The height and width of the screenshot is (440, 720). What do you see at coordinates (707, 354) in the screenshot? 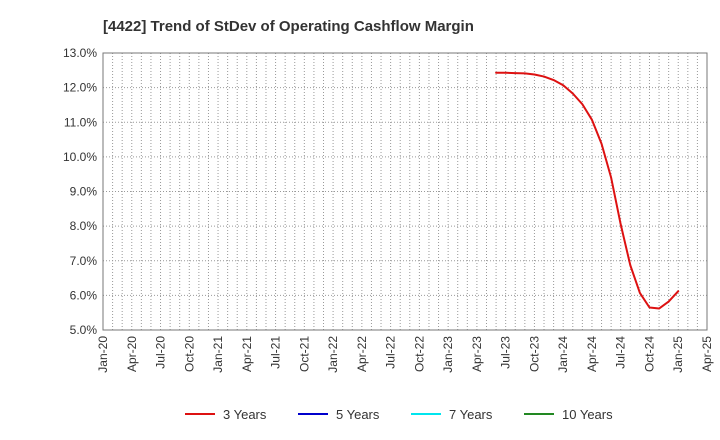
I see `x-tick-label: Apr-25` at bounding box center [707, 354].